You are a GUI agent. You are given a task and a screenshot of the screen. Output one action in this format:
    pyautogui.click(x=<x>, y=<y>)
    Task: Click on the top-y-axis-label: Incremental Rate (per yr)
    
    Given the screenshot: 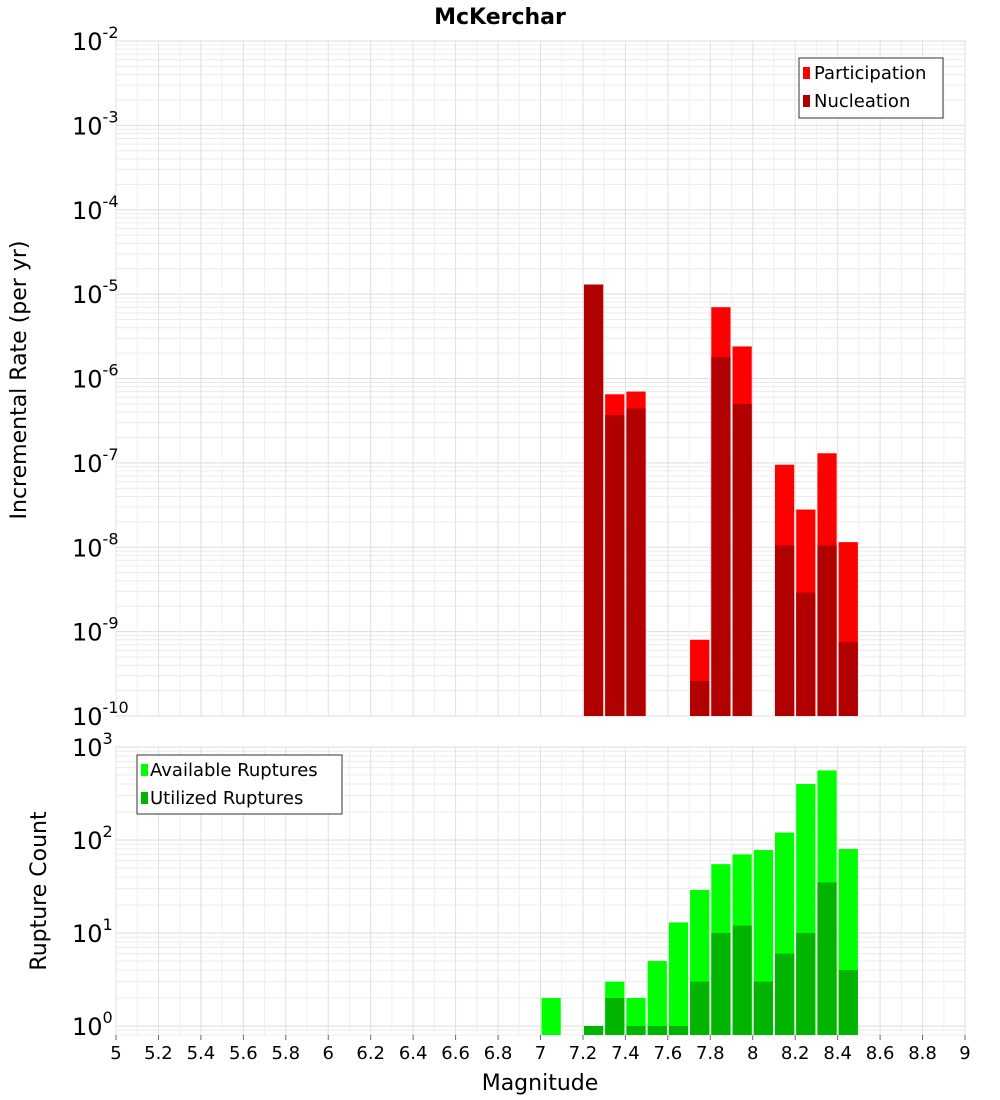 What is the action you would take?
    pyautogui.click(x=19, y=380)
    